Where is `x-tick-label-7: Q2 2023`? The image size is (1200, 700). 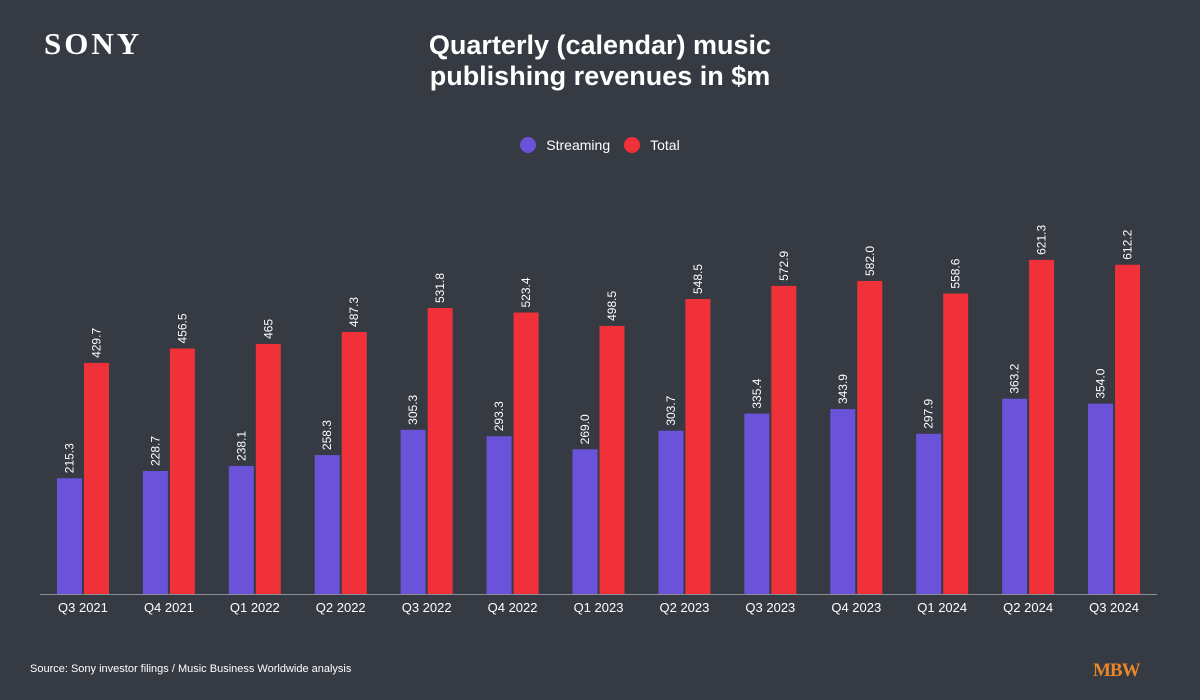 x-tick-label-7: Q2 2023 is located at coordinates (684, 607).